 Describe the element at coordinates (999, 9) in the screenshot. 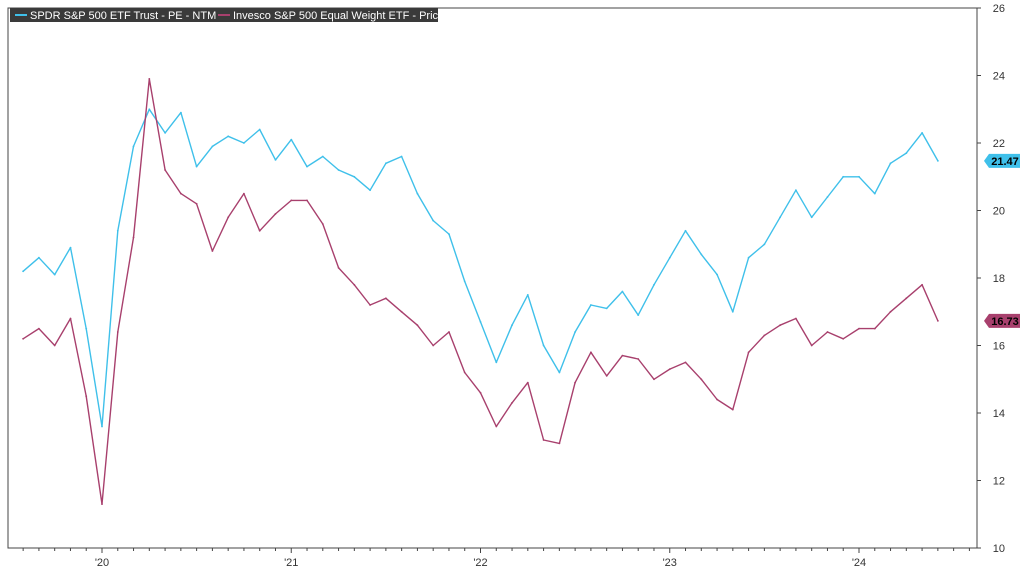

I see `y-tick-label: 26` at that location.